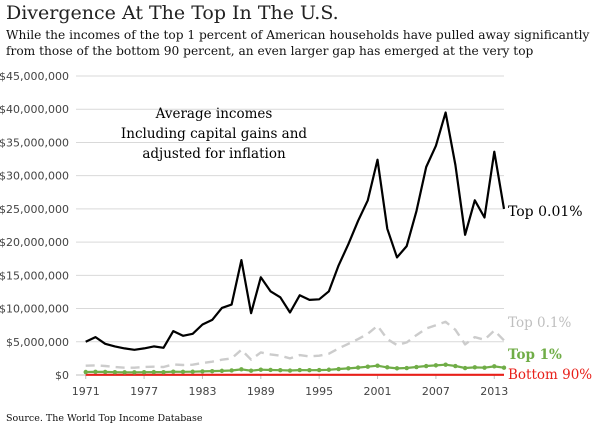 This screenshot has height=435, width=599. Describe the element at coordinates (34, 142) in the screenshot. I see `y-tick-label: $35,000,000` at that location.